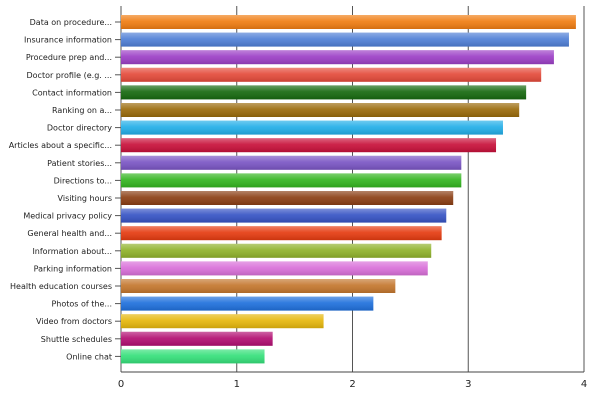 The height and width of the screenshot is (403, 600). What do you see at coordinates (73, 268) in the screenshot?
I see `category-label: Parking information` at bounding box center [73, 268].